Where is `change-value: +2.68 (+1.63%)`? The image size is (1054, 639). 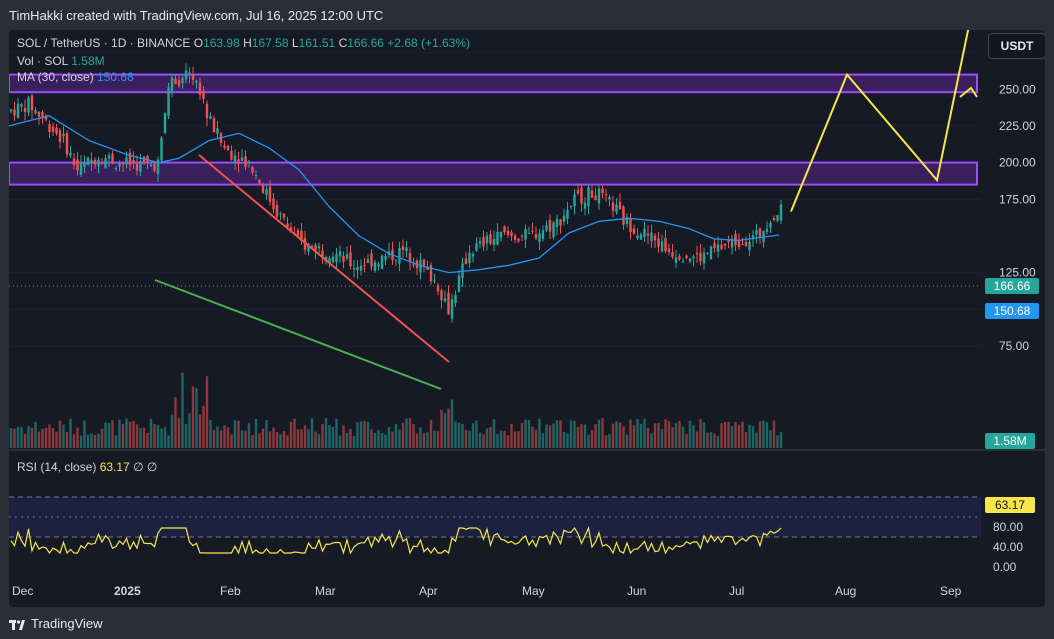
change-value: +2.68 (+1.63%) is located at coordinates (429, 43).